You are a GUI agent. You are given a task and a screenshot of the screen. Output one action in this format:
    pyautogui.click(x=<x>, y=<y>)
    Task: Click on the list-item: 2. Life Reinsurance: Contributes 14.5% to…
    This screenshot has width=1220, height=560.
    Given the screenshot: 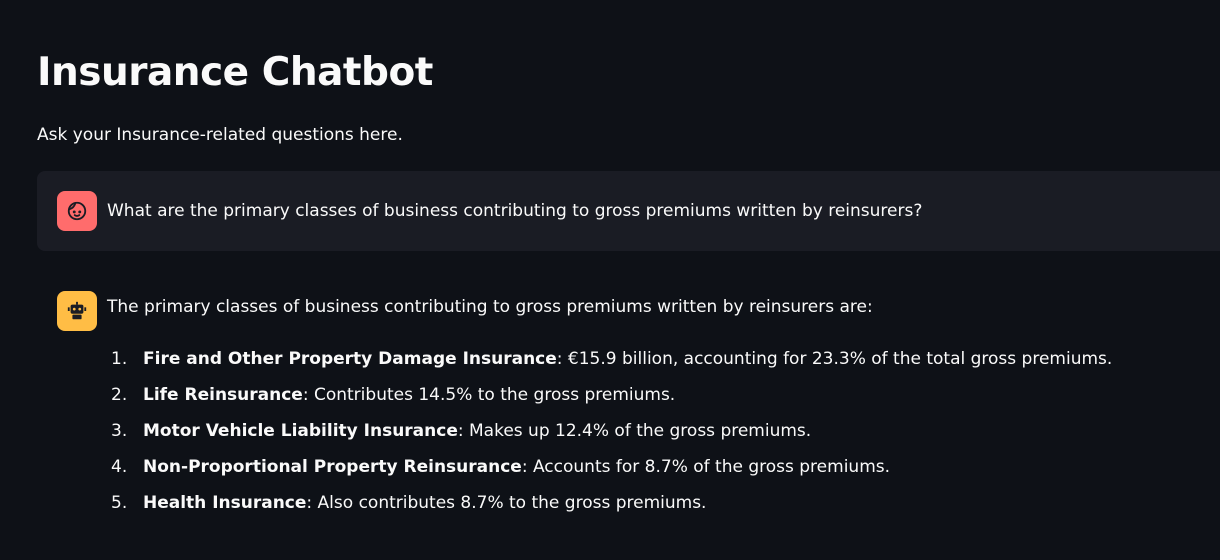 What is the action you would take?
    pyautogui.click(x=609, y=401)
    